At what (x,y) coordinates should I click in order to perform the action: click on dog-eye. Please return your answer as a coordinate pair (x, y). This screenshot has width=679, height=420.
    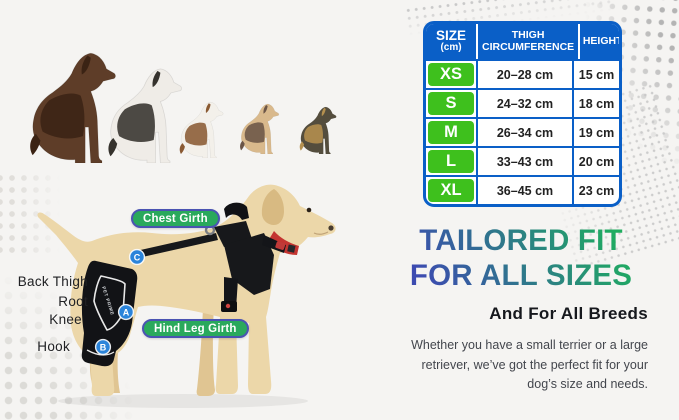
    Looking at the image, I should click on (309, 210).